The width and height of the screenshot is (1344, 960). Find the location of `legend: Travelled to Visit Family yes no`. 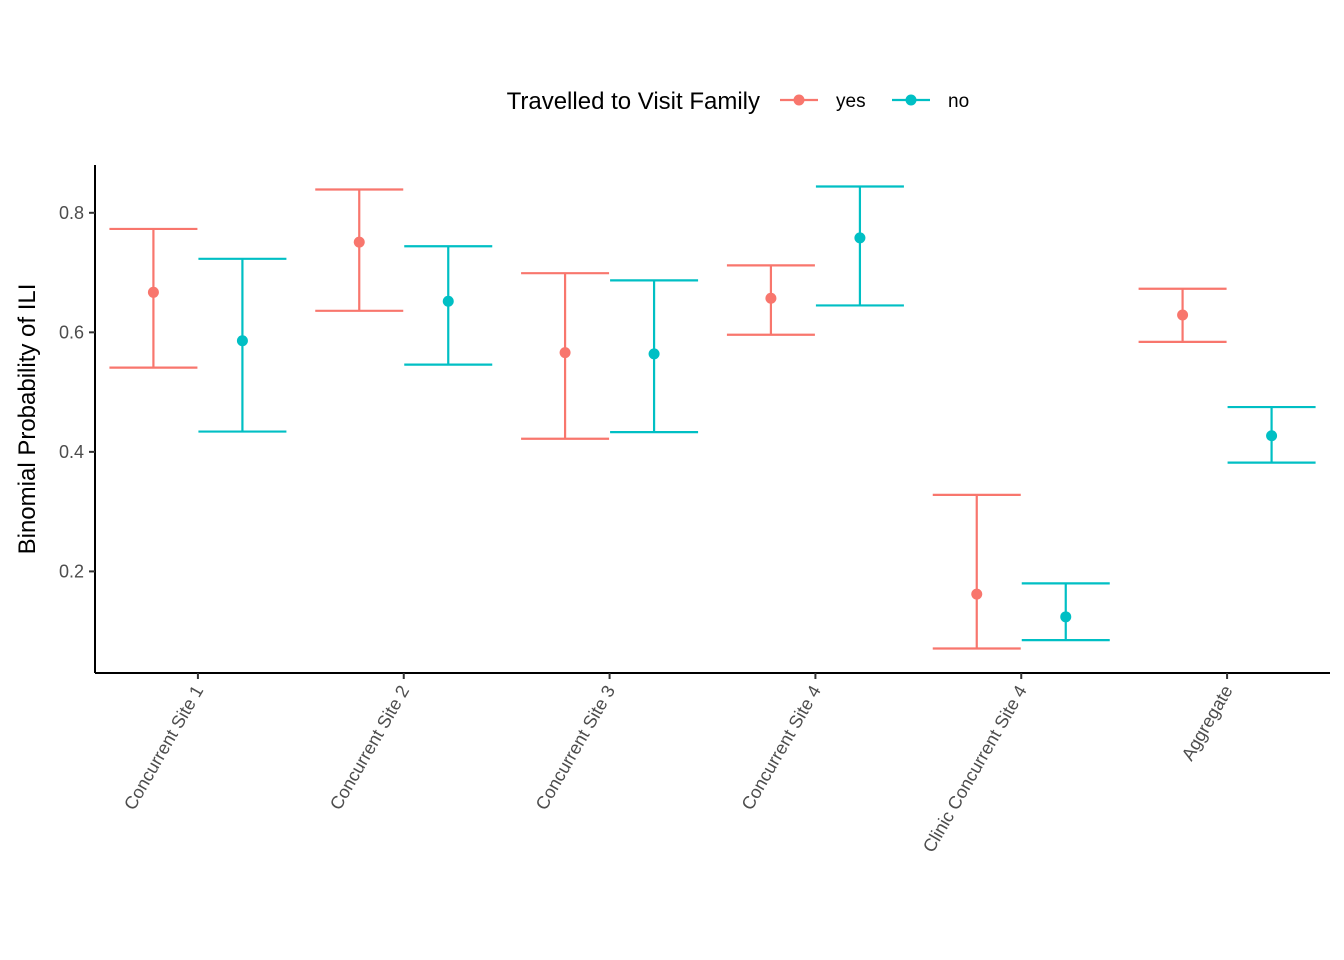

legend: Travelled to Visit Family yes no is located at coordinates (738, 101).